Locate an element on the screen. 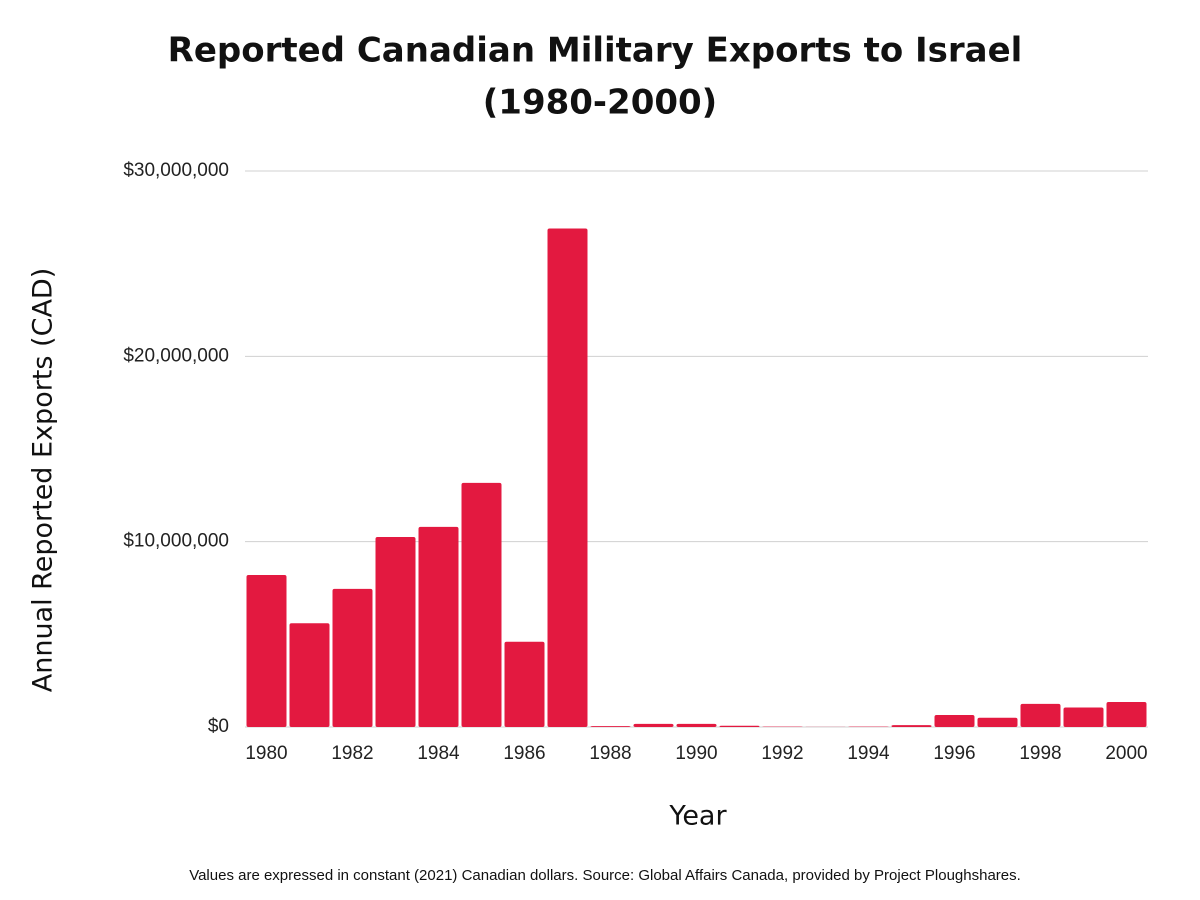  x-tick-label: 1986 is located at coordinates (524, 753).